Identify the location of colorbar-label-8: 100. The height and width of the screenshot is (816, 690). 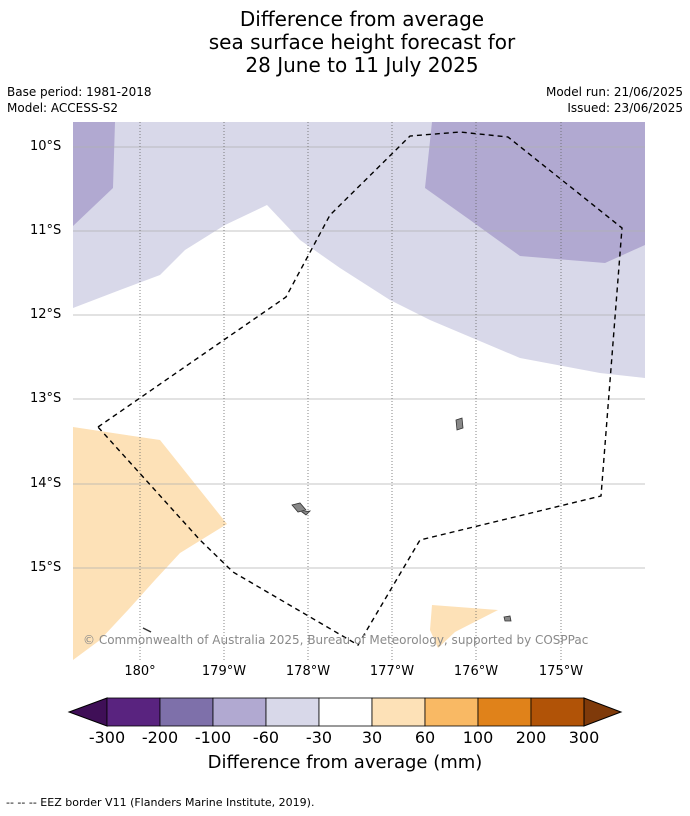
(478, 737).